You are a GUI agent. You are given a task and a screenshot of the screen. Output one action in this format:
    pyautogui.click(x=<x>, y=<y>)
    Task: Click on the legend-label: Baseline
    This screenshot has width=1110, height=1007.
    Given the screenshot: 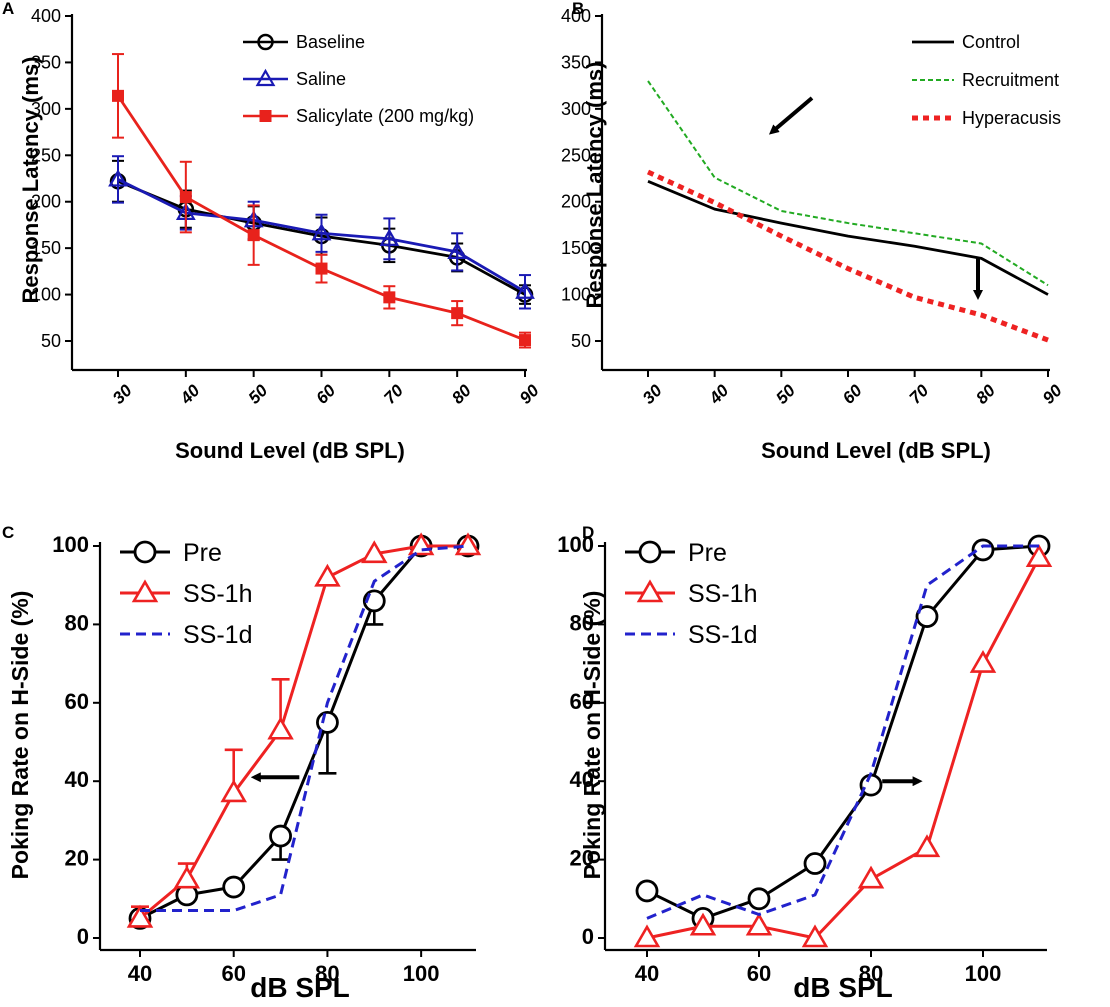 What is the action you would take?
    pyautogui.click(x=330, y=42)
    